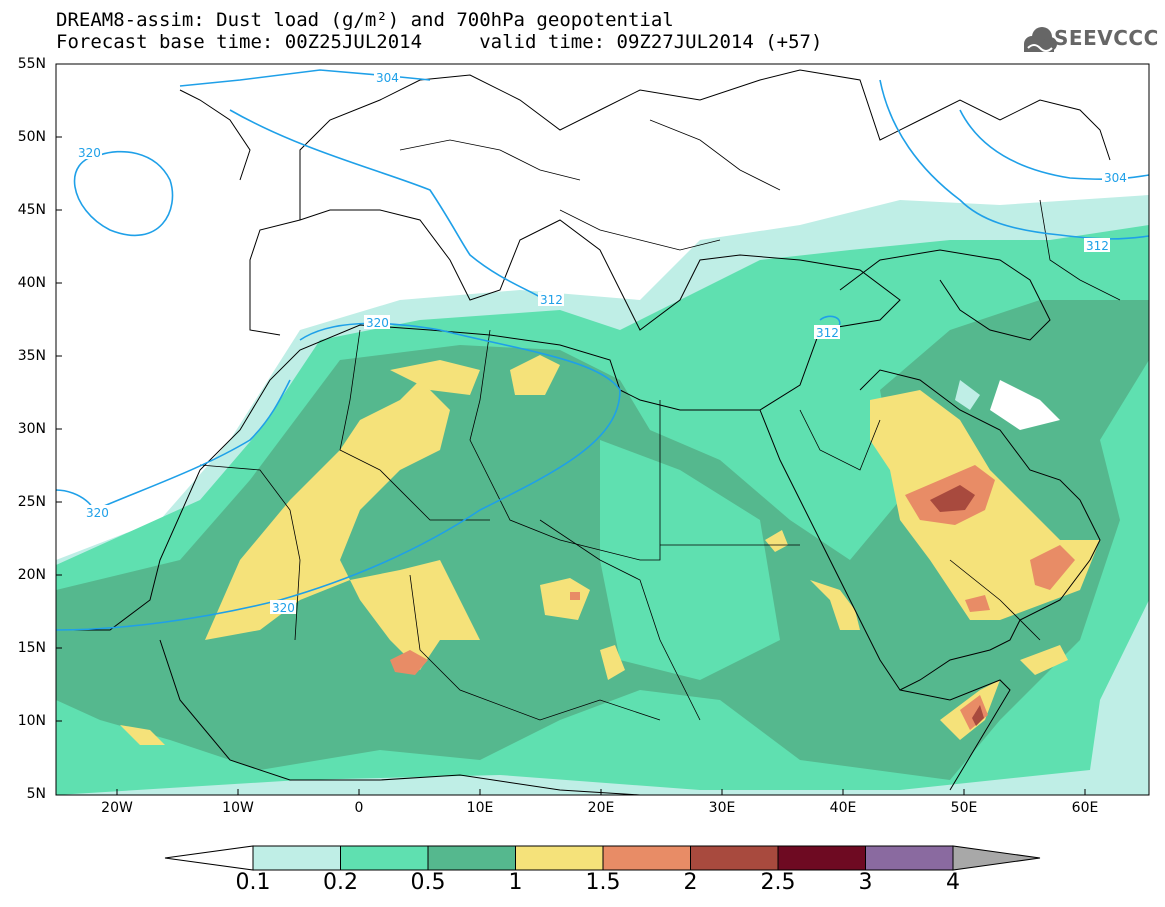 This screenshot has height=907, width=1165. What do you see at coordinates (36, 794) in the screenshot?
I see `lat-label: 5N` at bounding box center [36, 794].